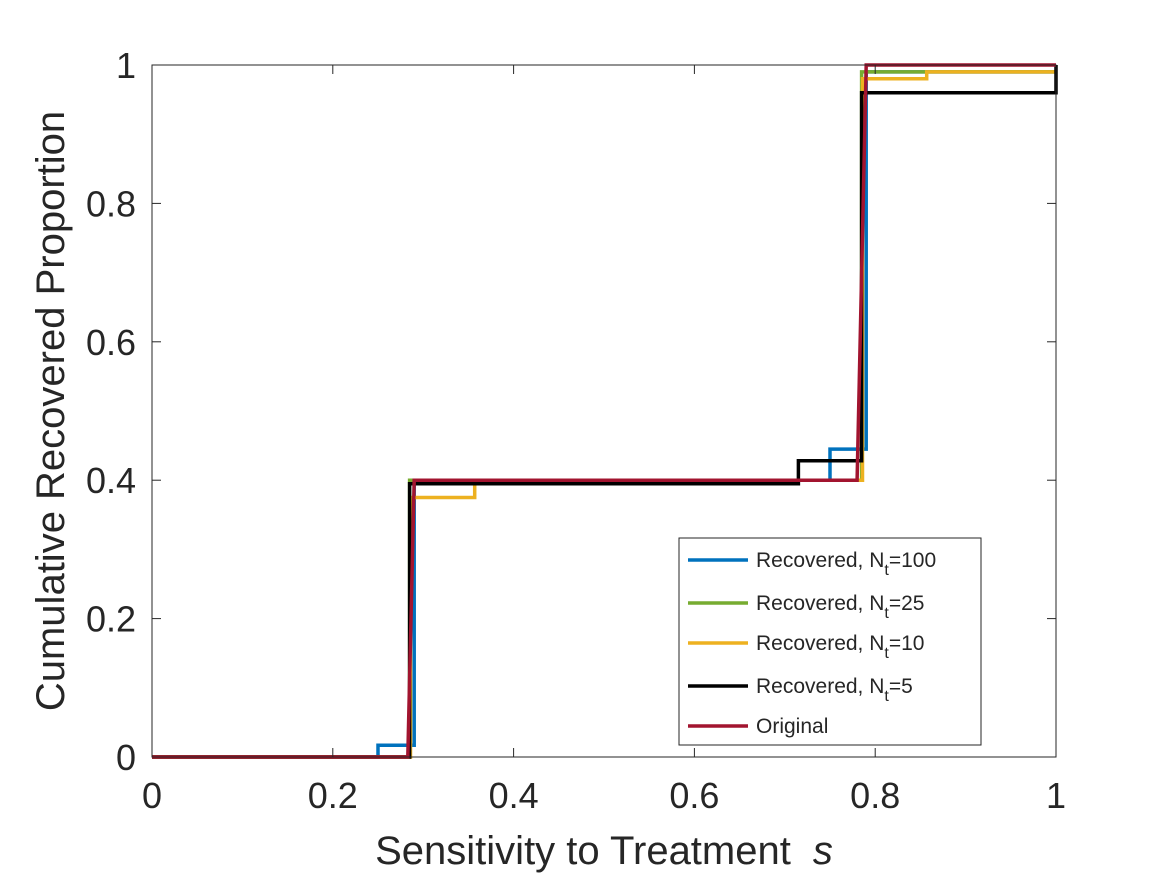 Image resolution: width=1167 pixels, height=875 pixels. What do you see at coordinates (834, 690) in the screenshot?
I see `legend-entry-label: Recovered, Nt=5` at bounding box center [834, 690].